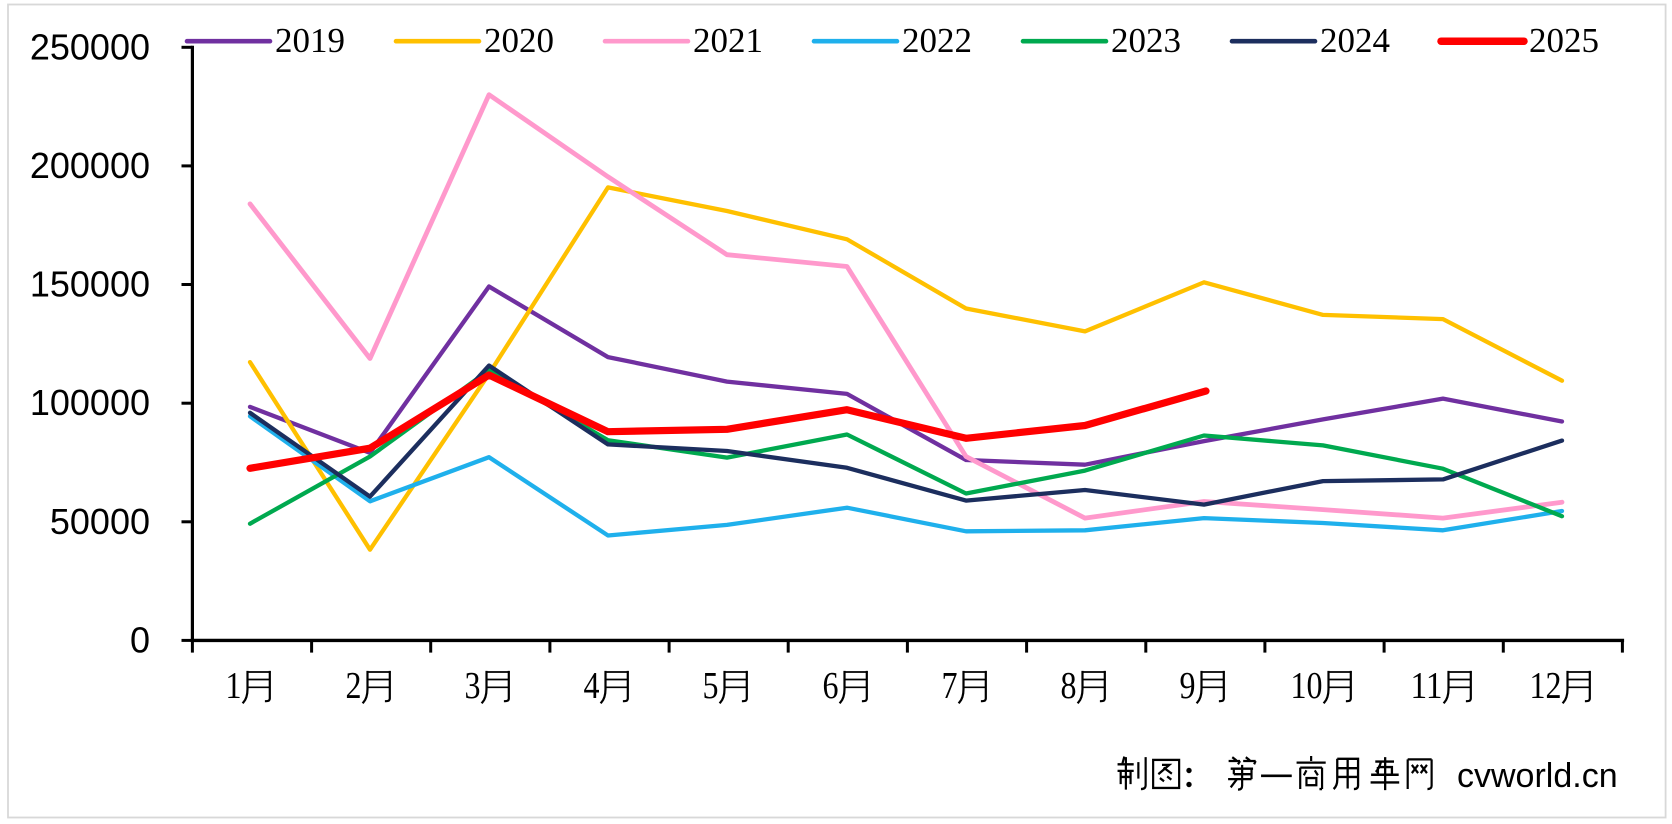 This screenshot has width=1672, height=824. Describe the element at coordinates (1537, 776) in the screenshot. I see `svg-text: cvworld.cn` at that location.